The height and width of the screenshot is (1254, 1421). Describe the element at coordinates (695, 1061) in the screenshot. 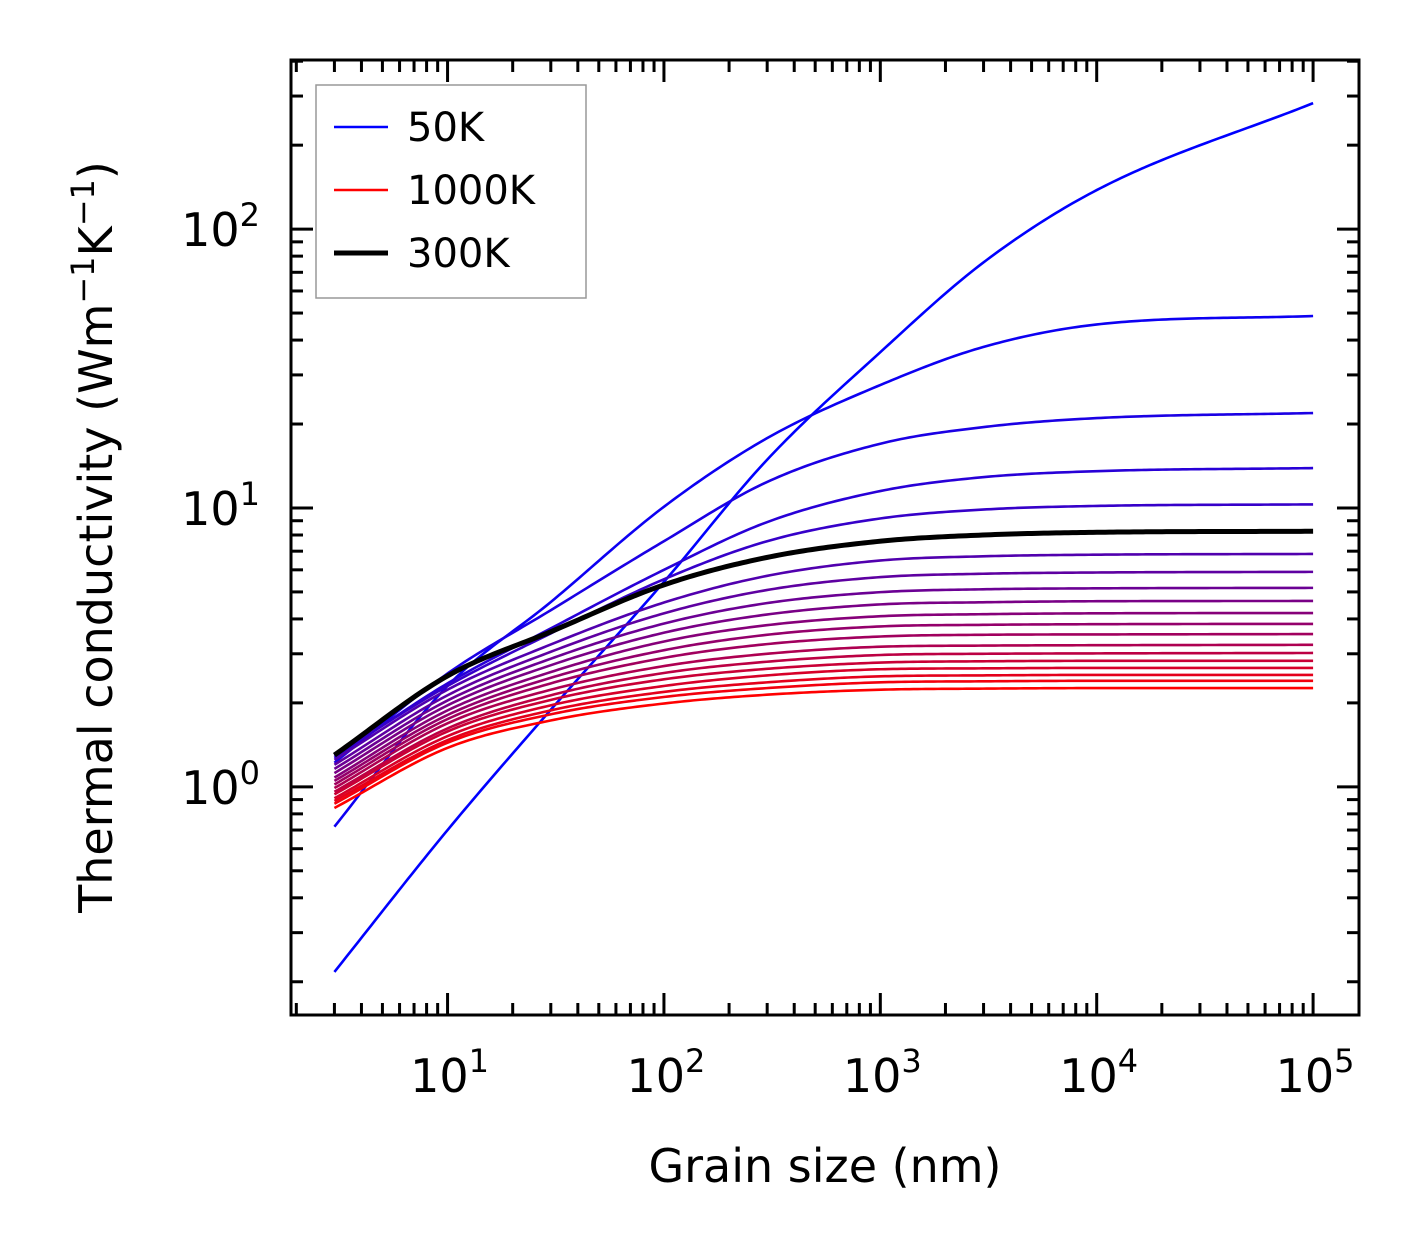

I see `x-tick-label-2-exp: 2` at that location.